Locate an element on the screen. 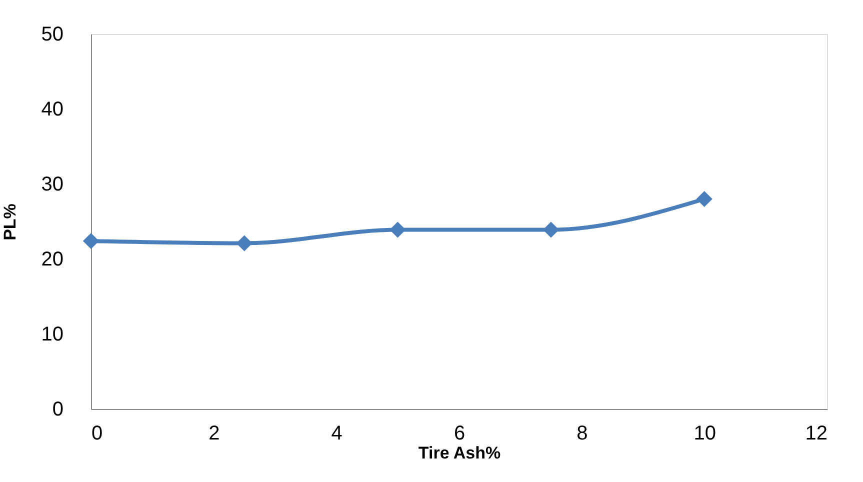 The width and height of the screenshot is (863, 482). y-tick-label: 40 is located at coordinates (52, 109).